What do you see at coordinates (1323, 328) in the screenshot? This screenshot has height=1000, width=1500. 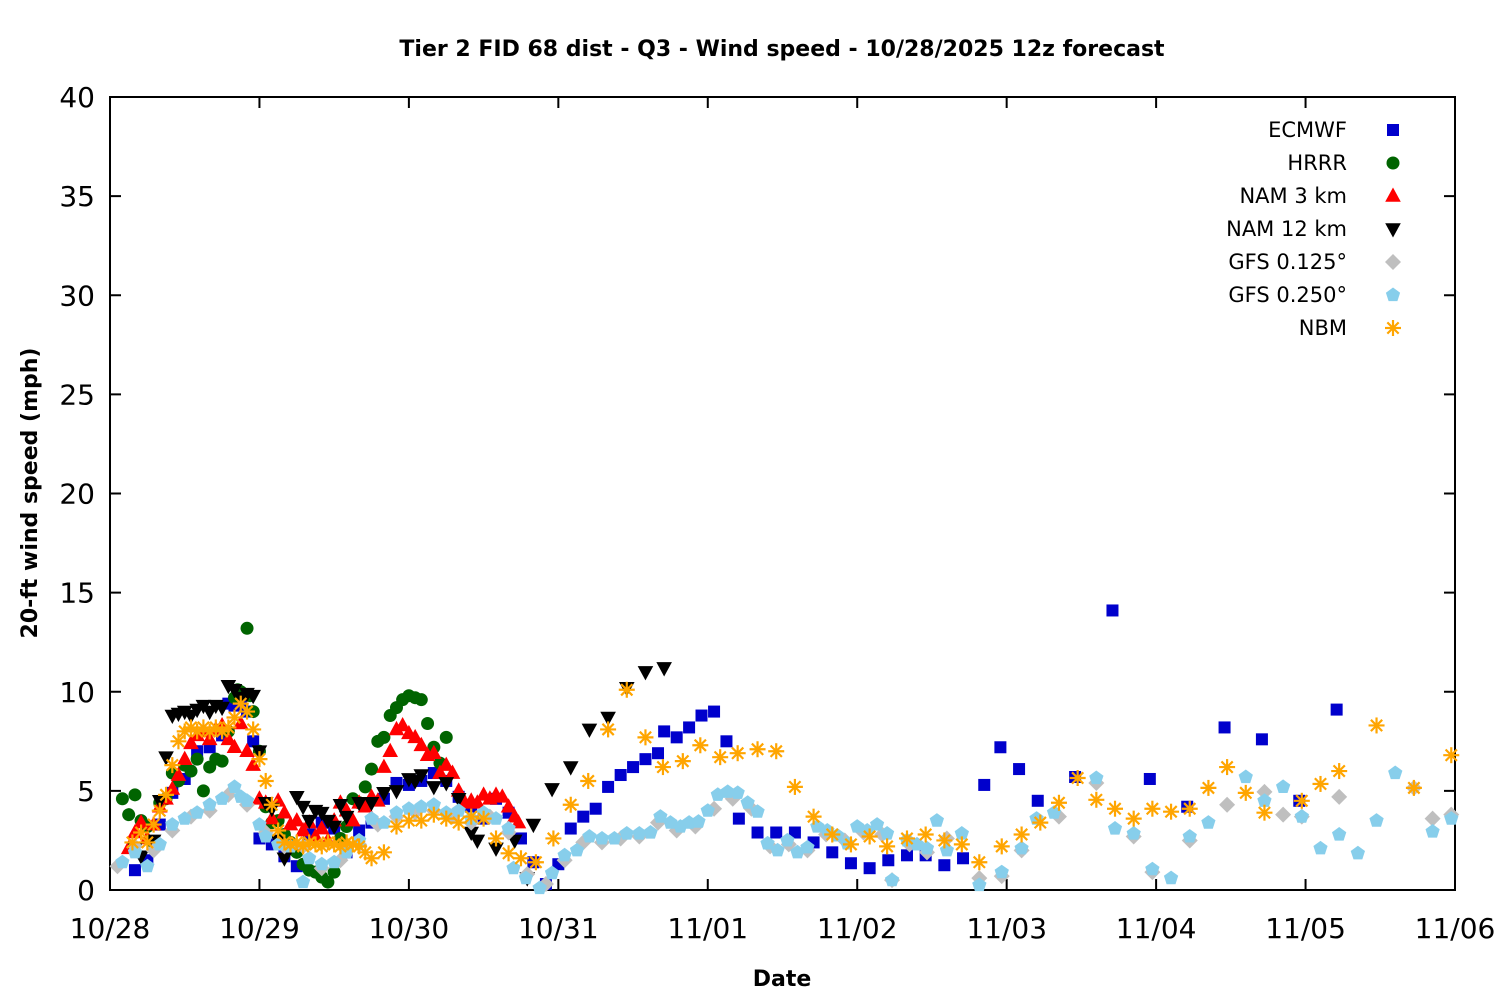 I see `legend-label: NBM` at bounding box center [1323, 328].